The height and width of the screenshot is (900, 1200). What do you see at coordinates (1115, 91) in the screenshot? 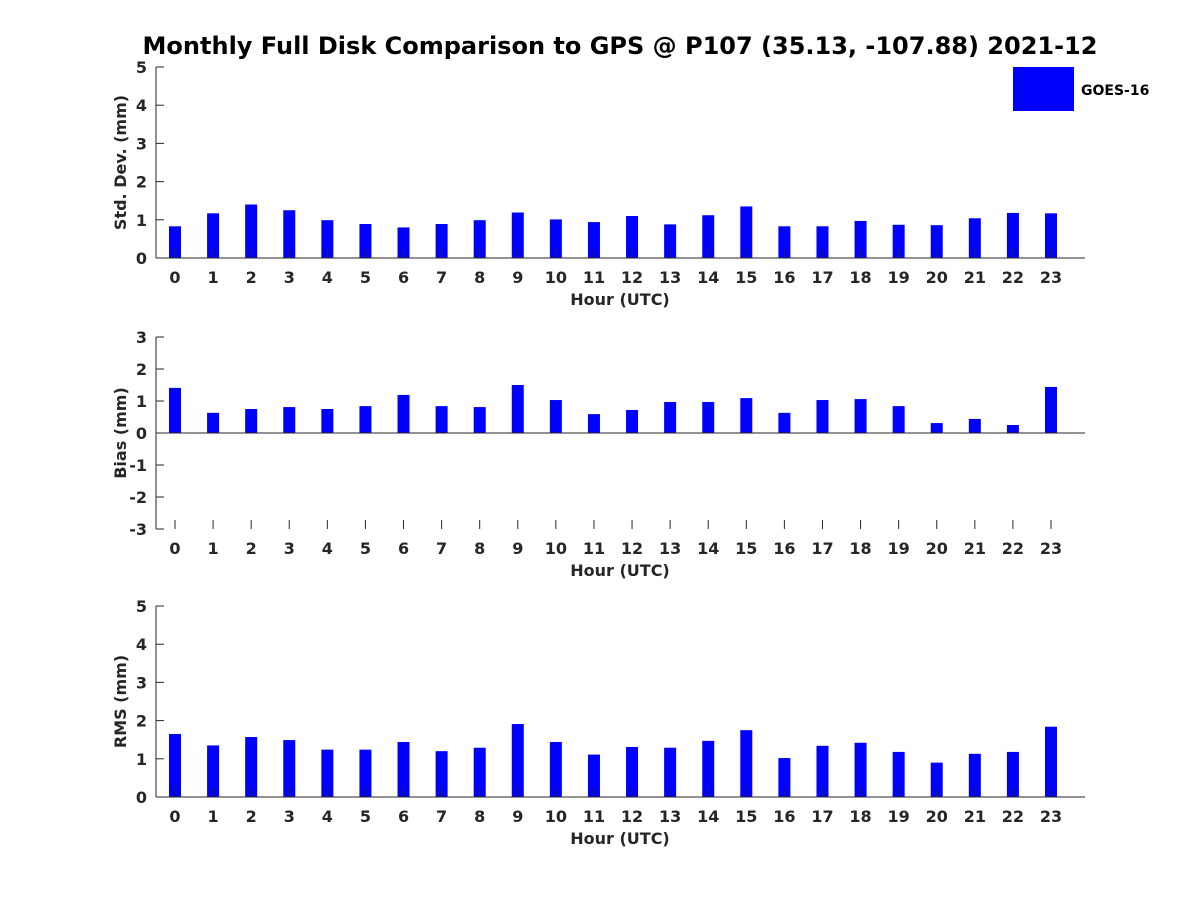
I see `legend-label: GOES-16` at bounding box center [1115, 91].